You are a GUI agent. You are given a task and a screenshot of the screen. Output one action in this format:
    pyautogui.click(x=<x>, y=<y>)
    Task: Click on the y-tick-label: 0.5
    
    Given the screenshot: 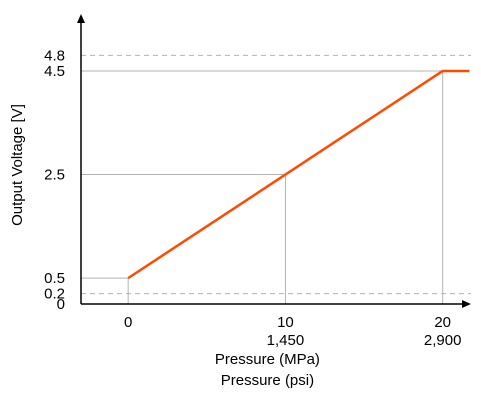 What is the action you would take?
    pyautogui.click(x=54, y=278)
    